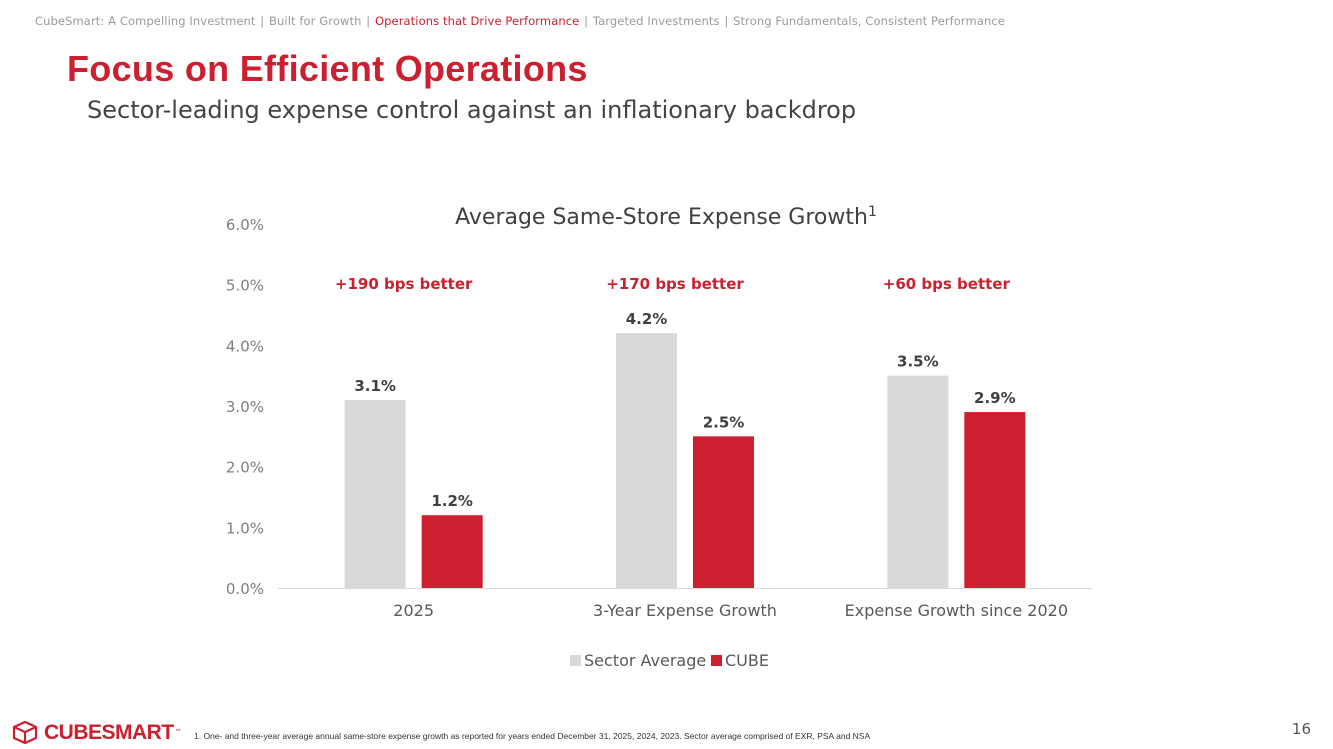  What do you see at coordinates (661, 217) in the screenshot?
I see `chart-title-text: Average Same-Store Expense Growth` at bounding box center [661, 217].